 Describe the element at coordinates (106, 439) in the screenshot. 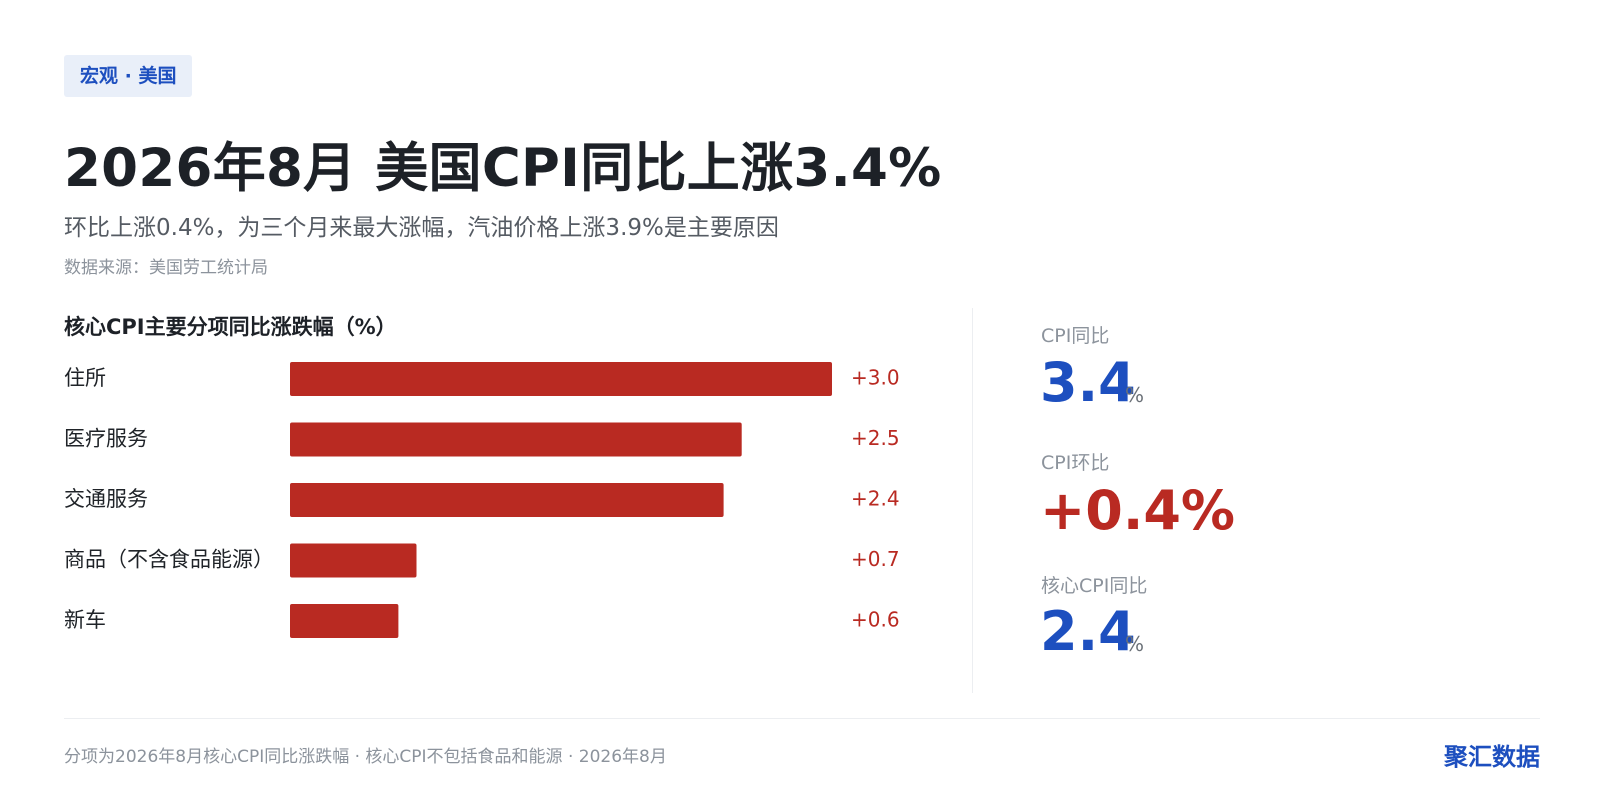

I see `category-label: 医疗服务` at that location.